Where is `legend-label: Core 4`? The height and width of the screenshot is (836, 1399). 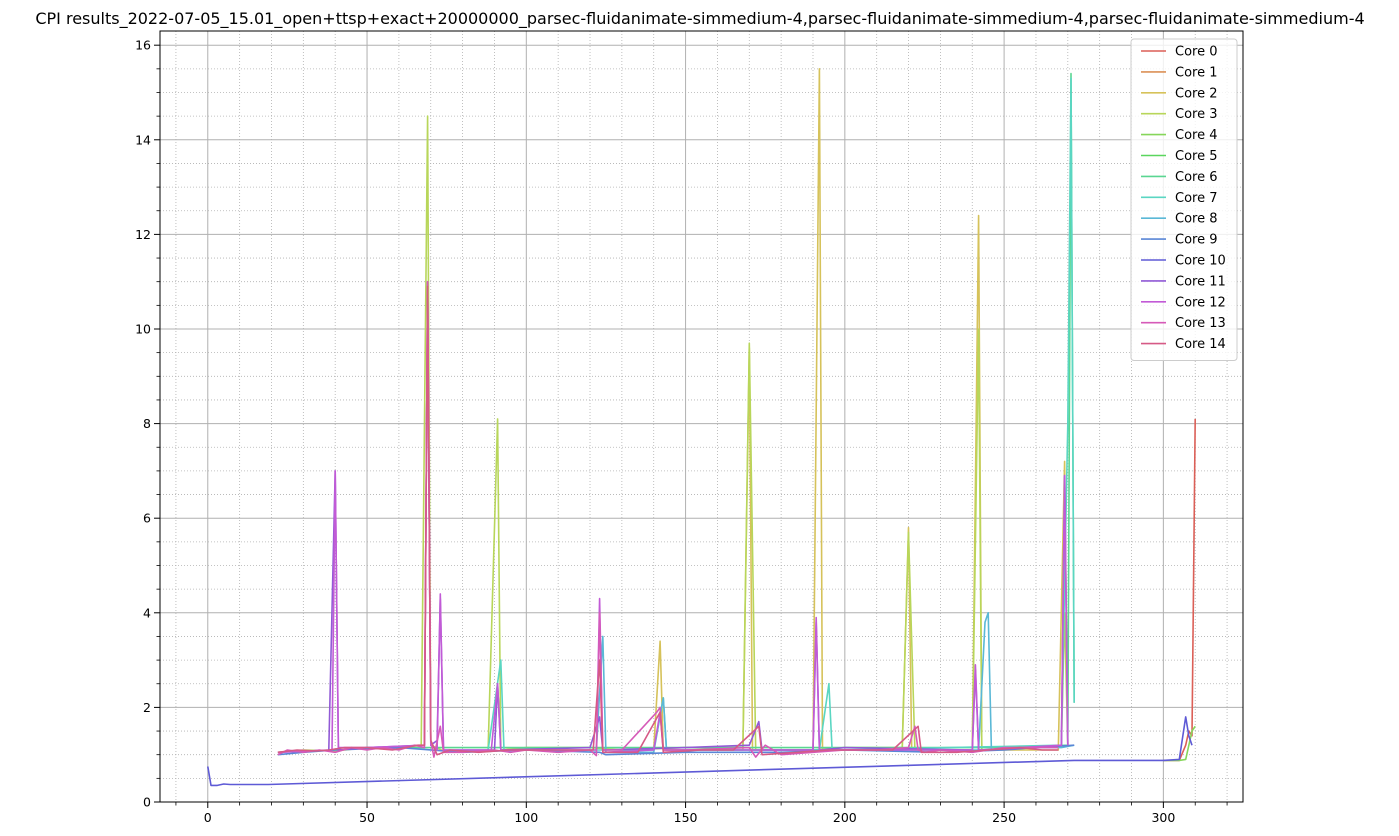
legend-label: Core 4 is located at coordinates (1196, 135).